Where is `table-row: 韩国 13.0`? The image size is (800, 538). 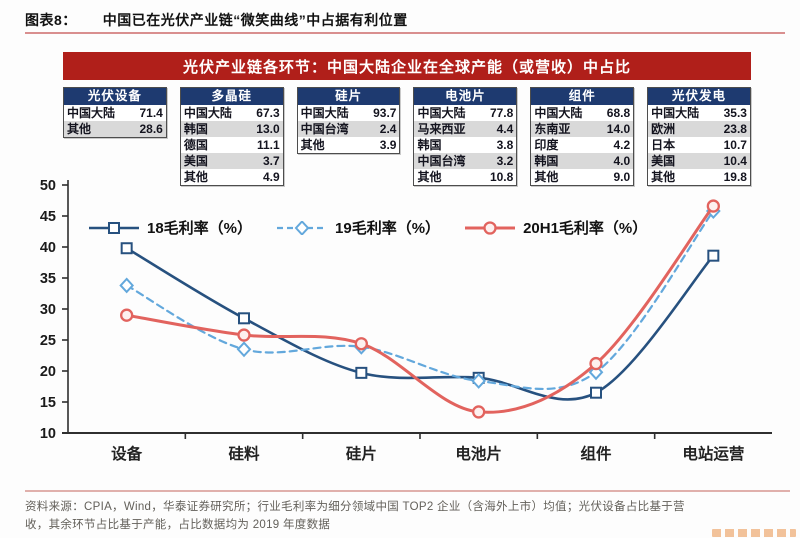 table-row: 韩国 13.0 is located at coordinates (231, 129).